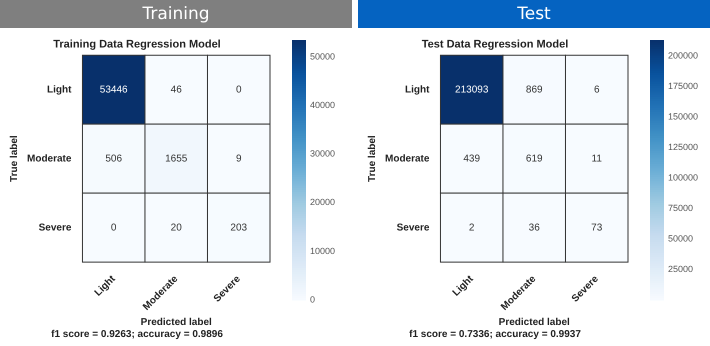 This screenshot has width=710, height=346. I want to click on data-label: 439, so click(471, 158).